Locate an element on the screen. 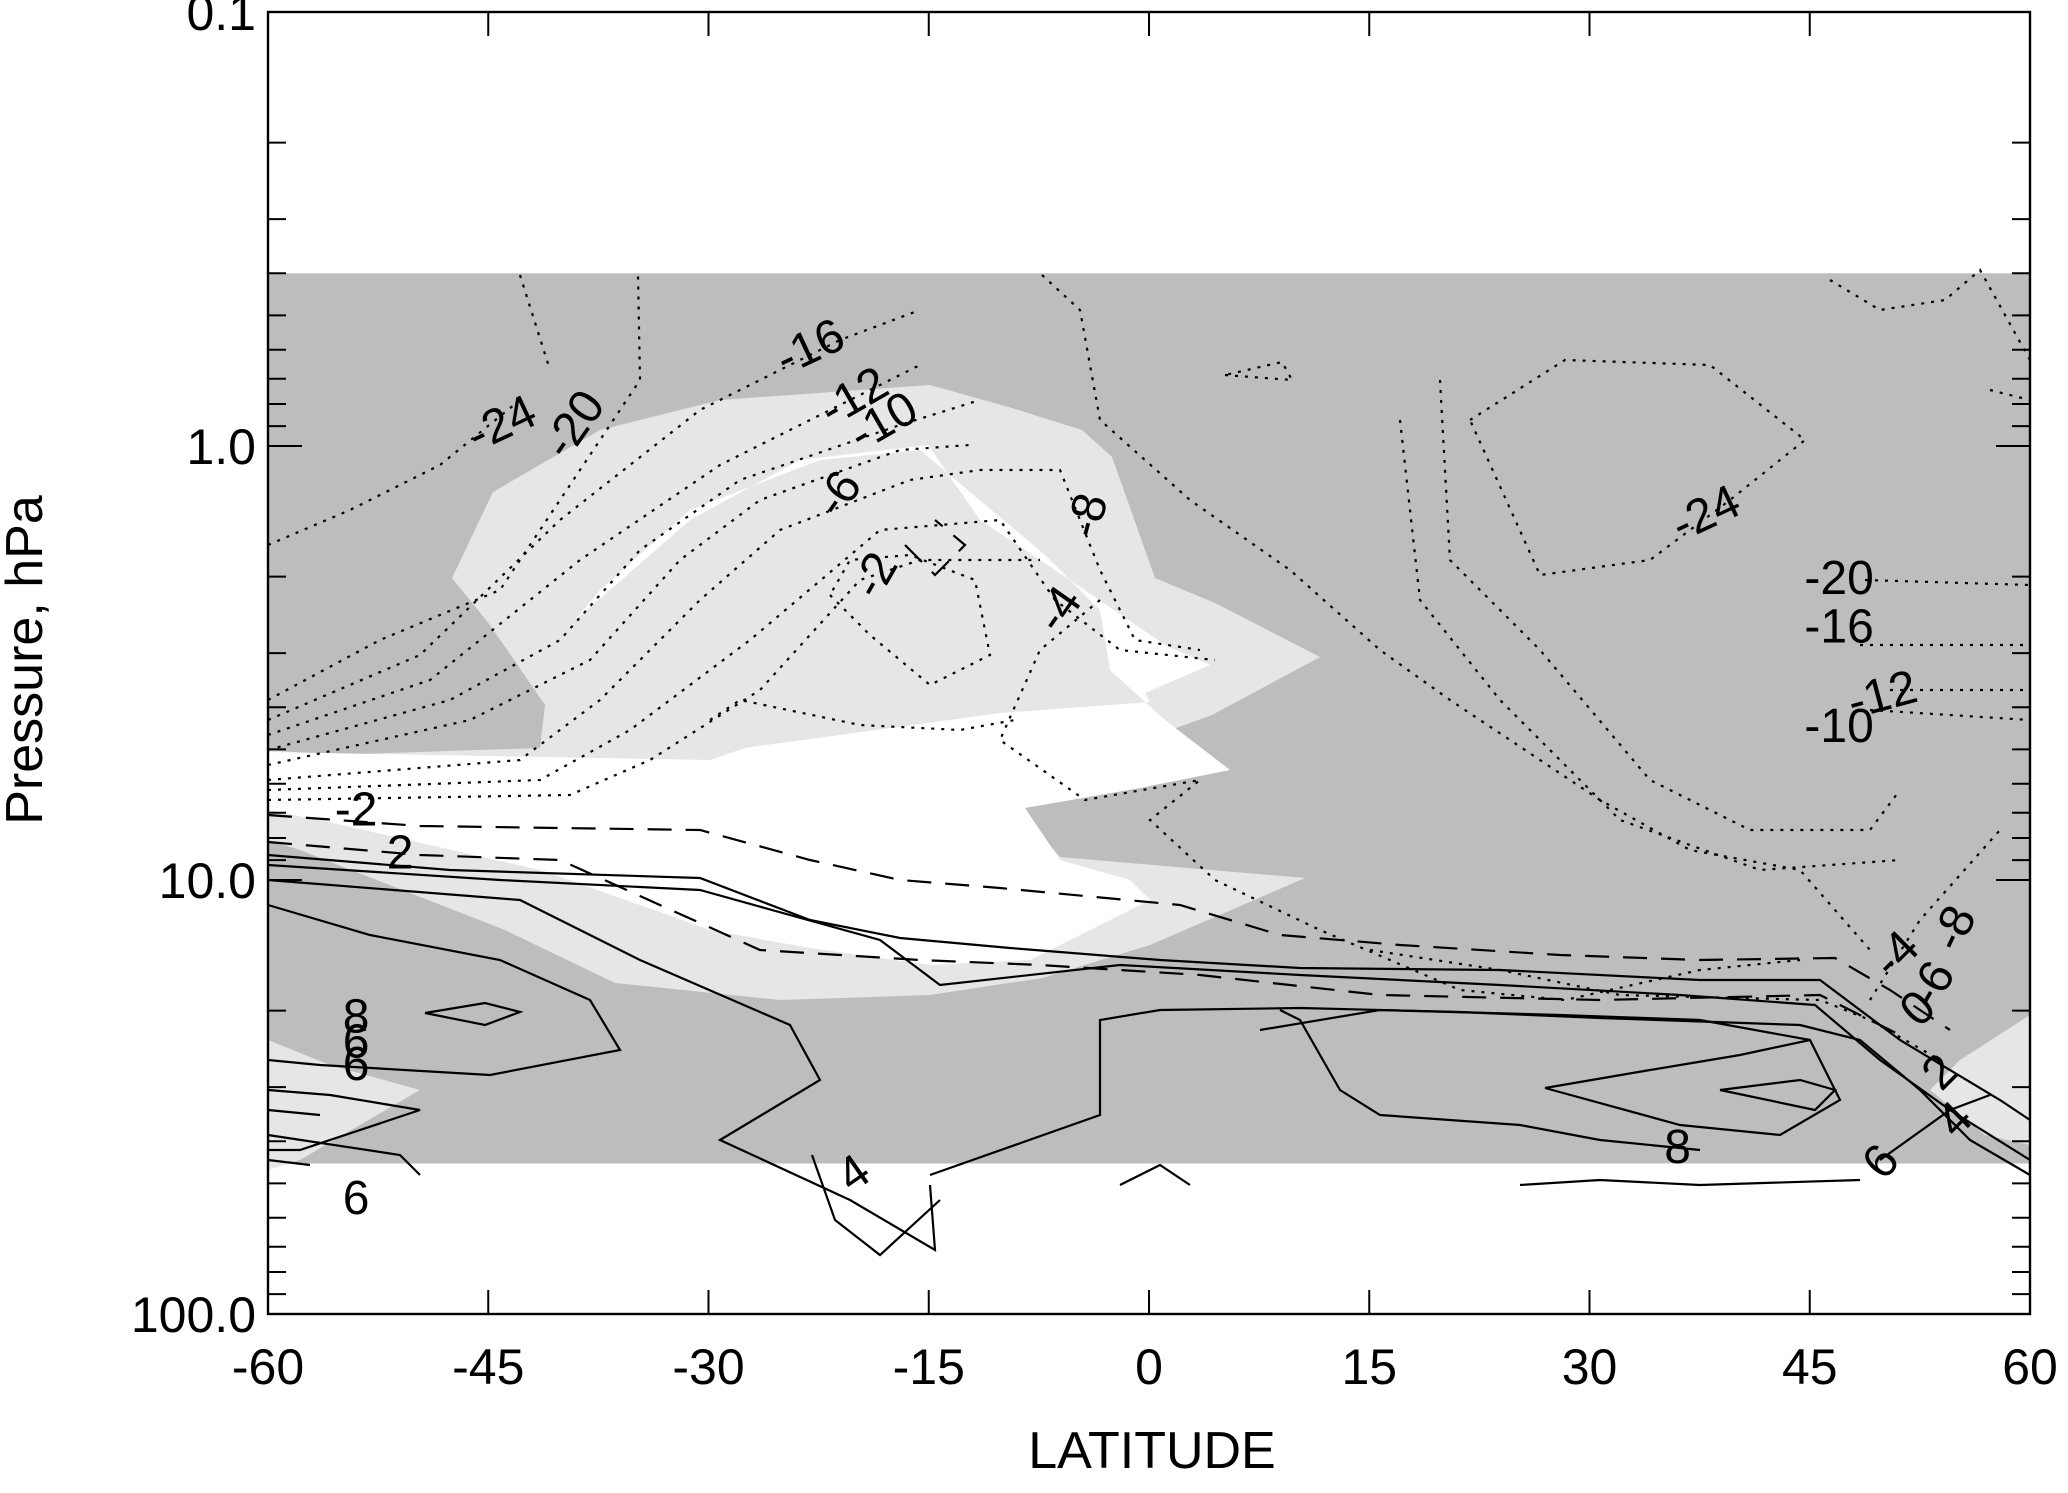  contour-line-zero is located at coordinates (1109, 922).